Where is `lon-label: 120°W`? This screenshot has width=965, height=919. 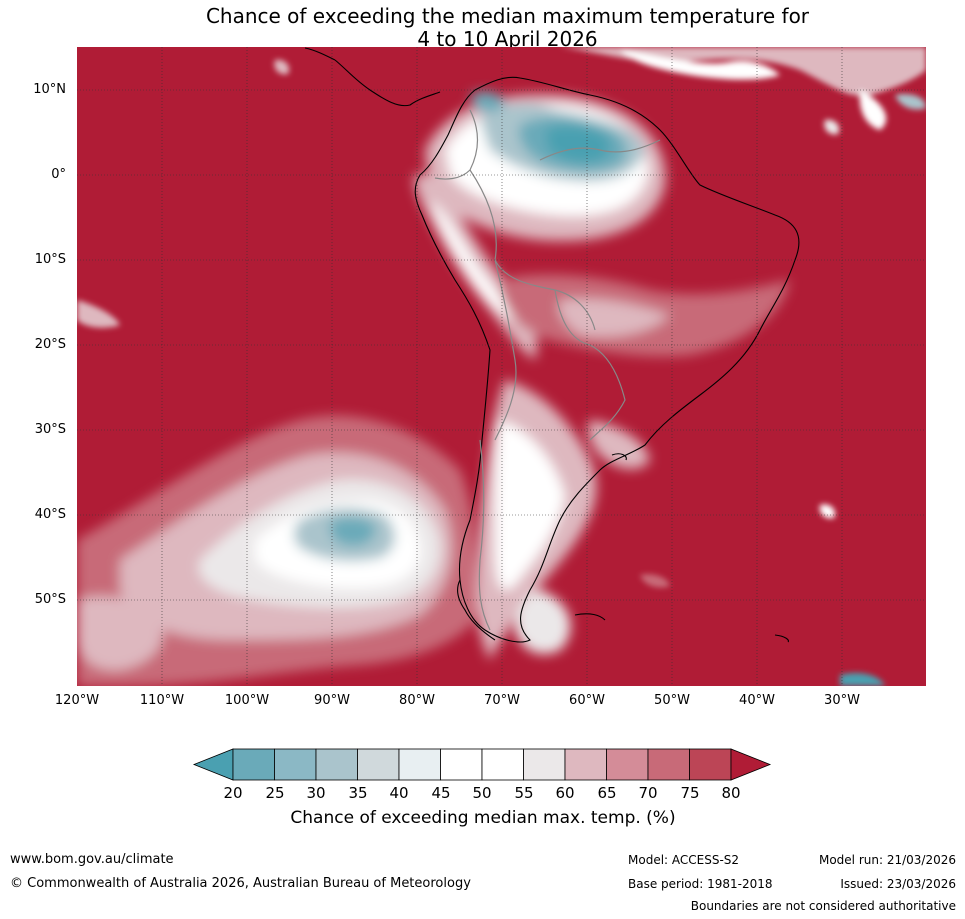 lon-label: 120°W is located at coordinates (77, 700).